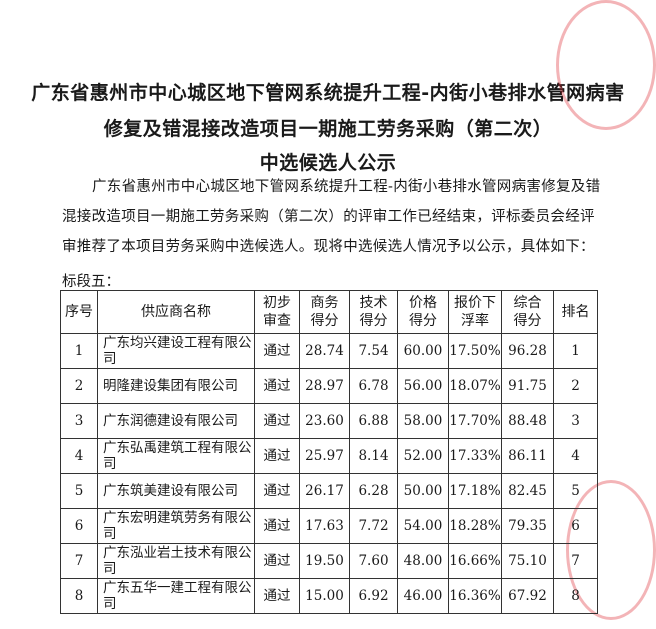 This screenshot has width=656, height=629. I want to click on table-cell: 广东润德建设有限公司, so click(176, 421).